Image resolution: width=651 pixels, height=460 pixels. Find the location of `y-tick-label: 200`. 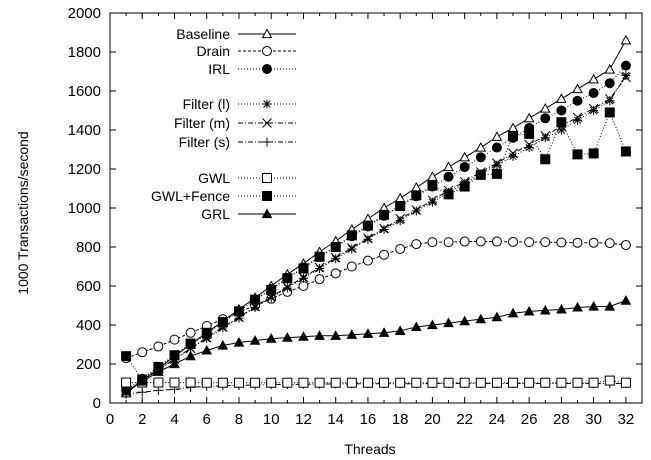

y-tick-label: 200 is located at coordinates (88, 364).